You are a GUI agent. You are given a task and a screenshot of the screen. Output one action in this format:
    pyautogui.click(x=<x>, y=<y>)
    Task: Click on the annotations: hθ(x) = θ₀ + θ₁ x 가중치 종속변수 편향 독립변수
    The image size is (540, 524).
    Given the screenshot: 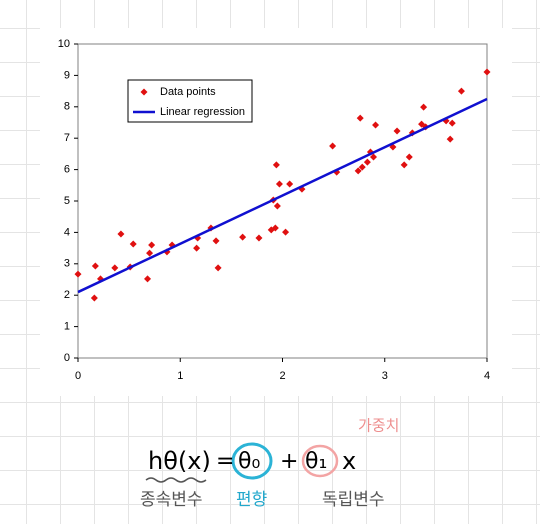 What is the action you would take?
    pyautogui.click(x=269, y=464)
    